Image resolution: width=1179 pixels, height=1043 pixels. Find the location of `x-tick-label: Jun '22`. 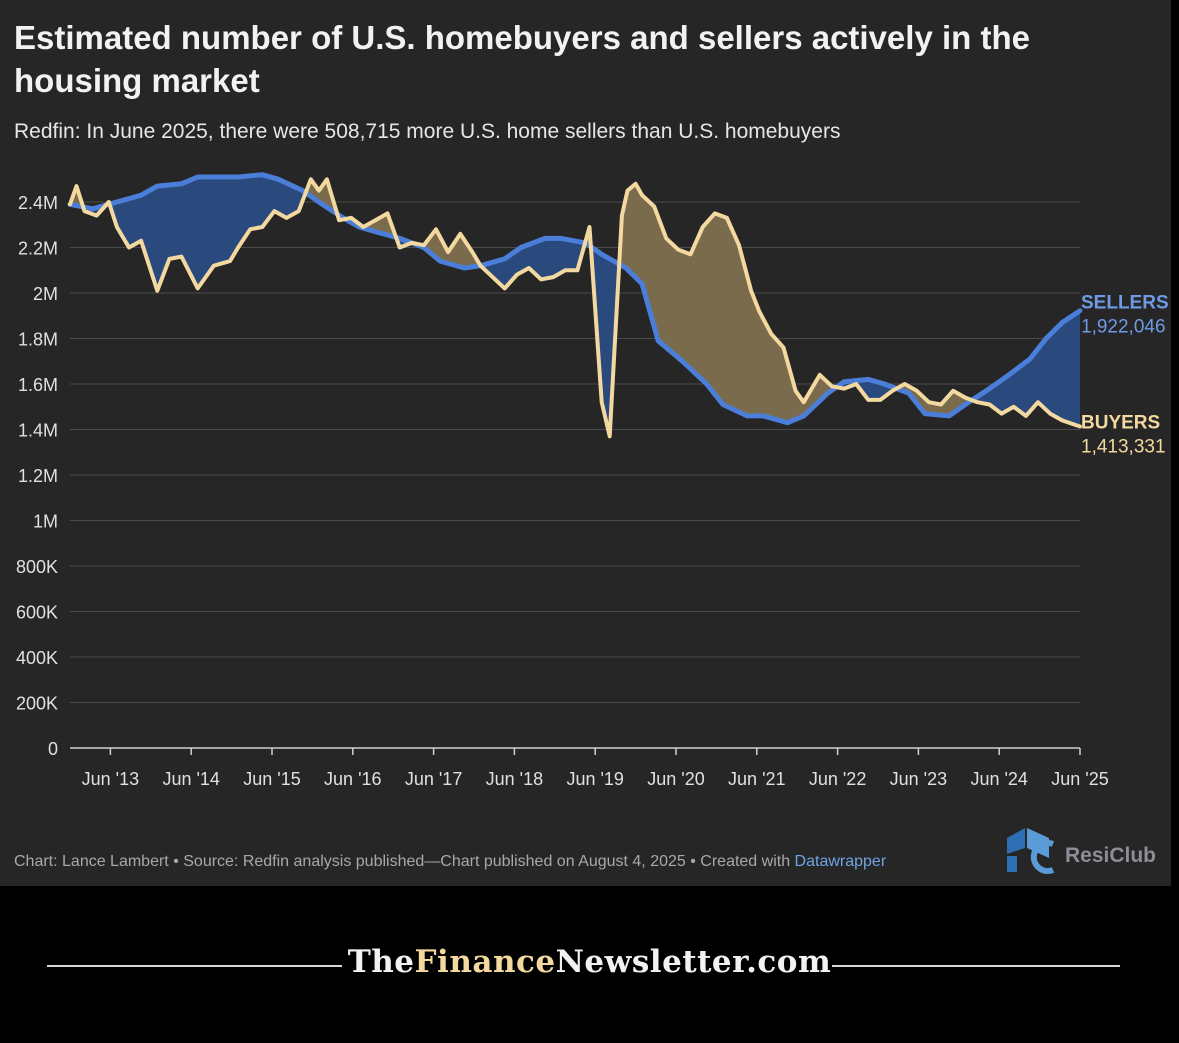

x-tick-label: Jun '22 is located at coordinates (837, 779).